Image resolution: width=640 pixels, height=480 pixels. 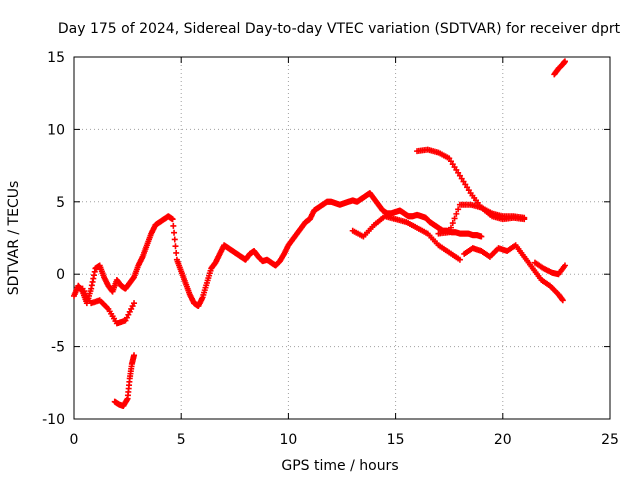 I want to click on x-tick-label: 0, so click(x=74, y=440).